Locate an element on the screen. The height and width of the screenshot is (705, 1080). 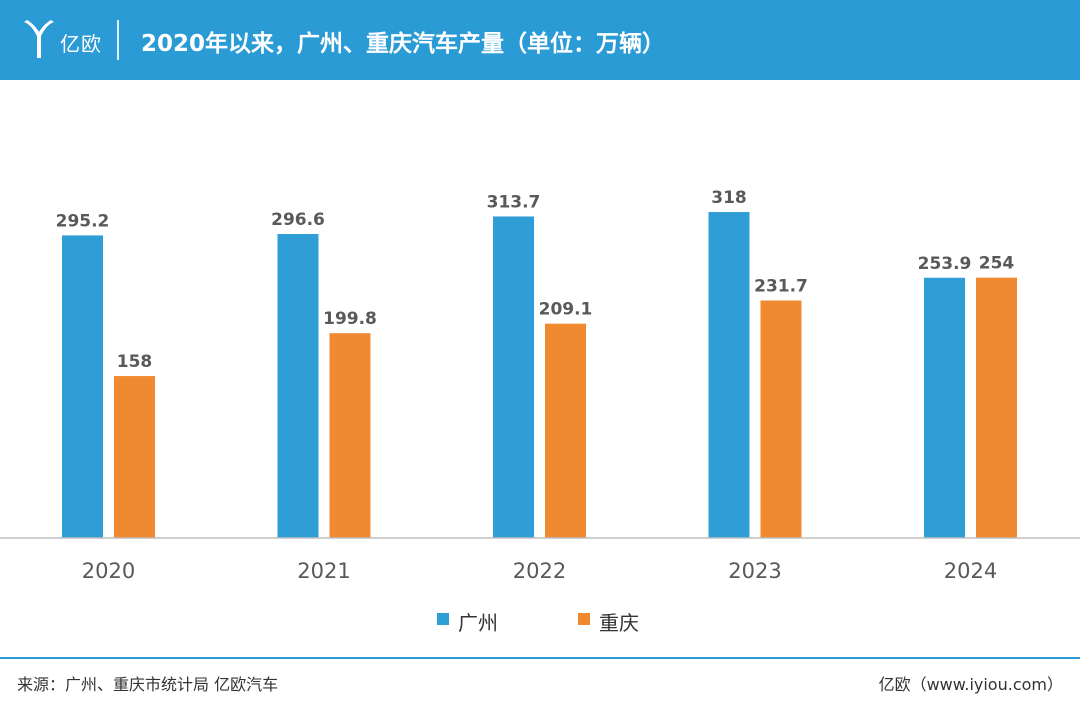
site-credit: 亿欧（www.iyiou.com） is located at coordinates (970, 684).